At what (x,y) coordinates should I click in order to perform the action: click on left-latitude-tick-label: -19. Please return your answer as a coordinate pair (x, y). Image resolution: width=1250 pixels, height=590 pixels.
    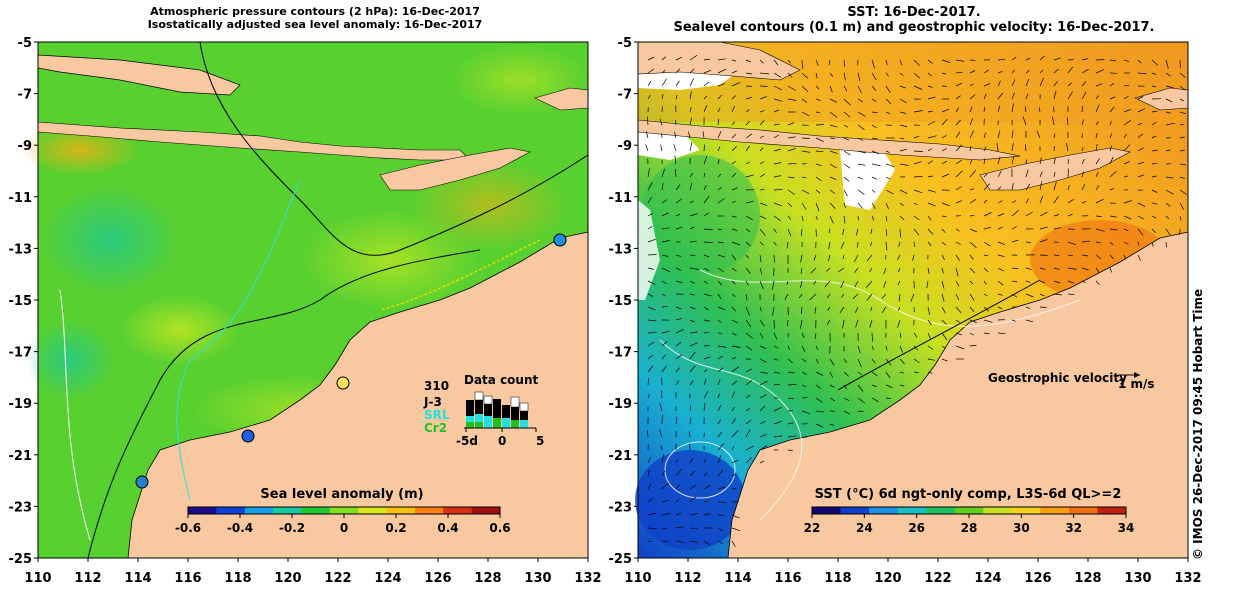
    Looking at the image, I should click on (21, 404).